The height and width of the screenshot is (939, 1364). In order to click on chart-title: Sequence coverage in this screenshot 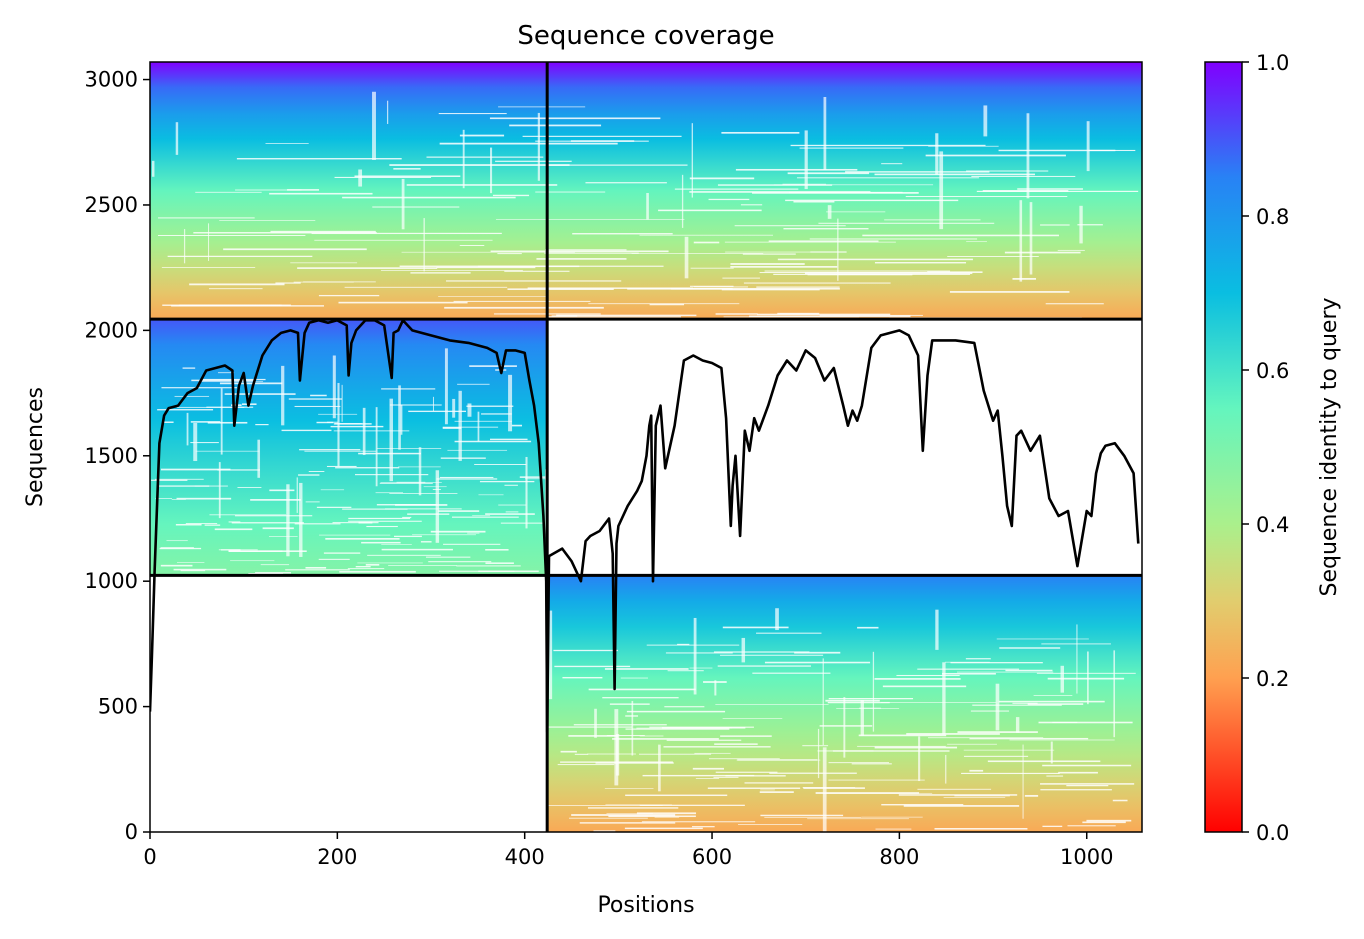, I will do `click(645, 36)`.